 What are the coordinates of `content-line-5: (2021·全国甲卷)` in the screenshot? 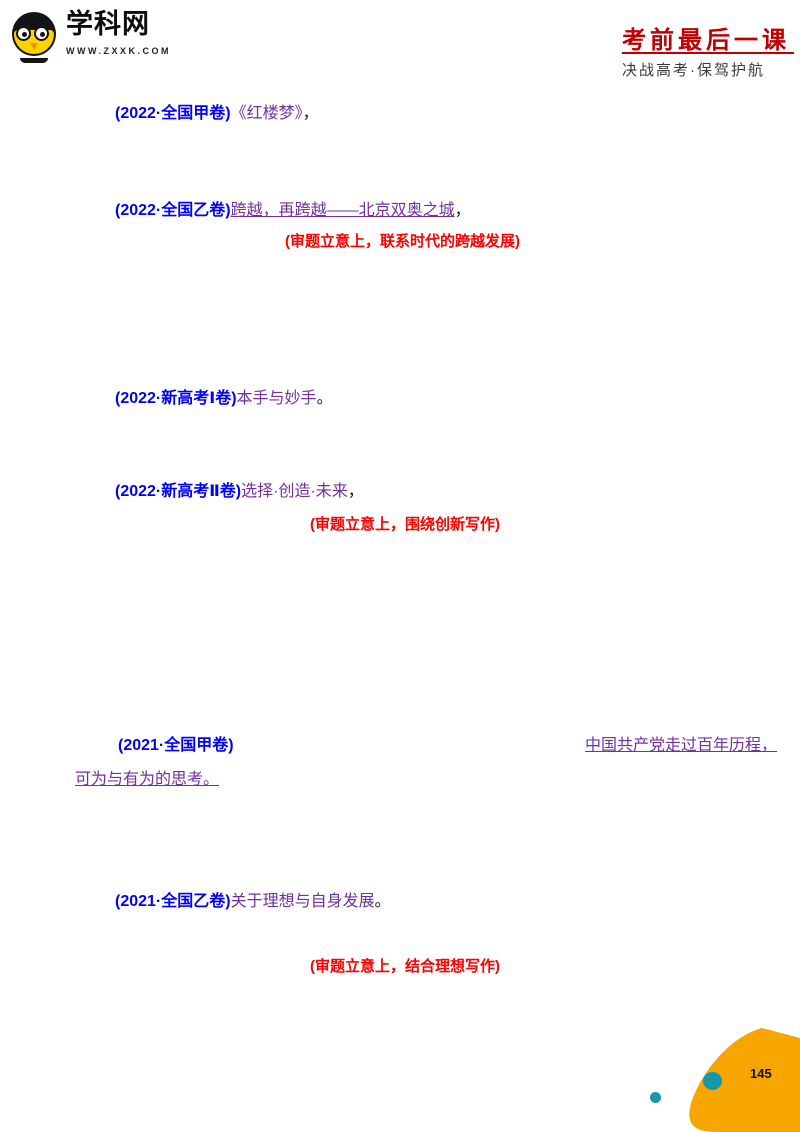 It's located at (176, 745).